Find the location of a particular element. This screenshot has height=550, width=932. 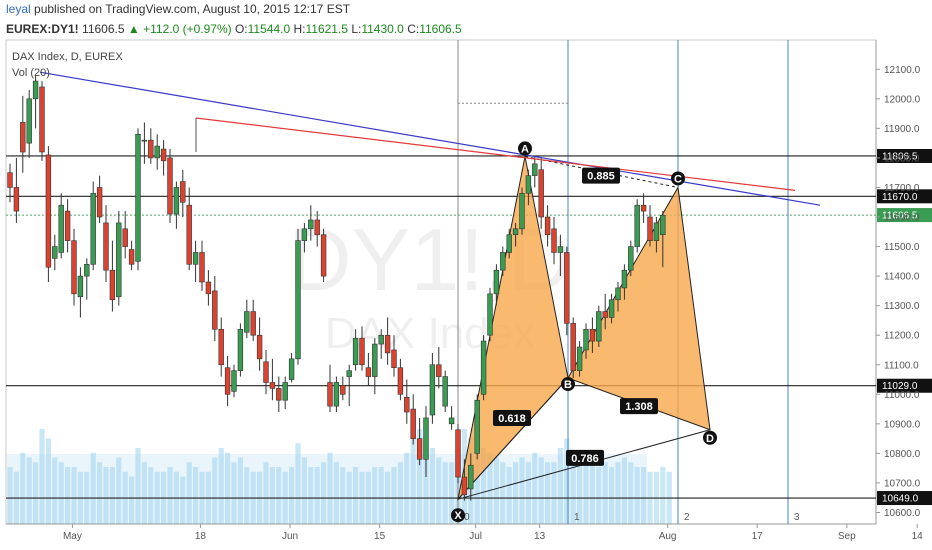

y-tick-label: 11500.0 is located at coordinates (902, 247).